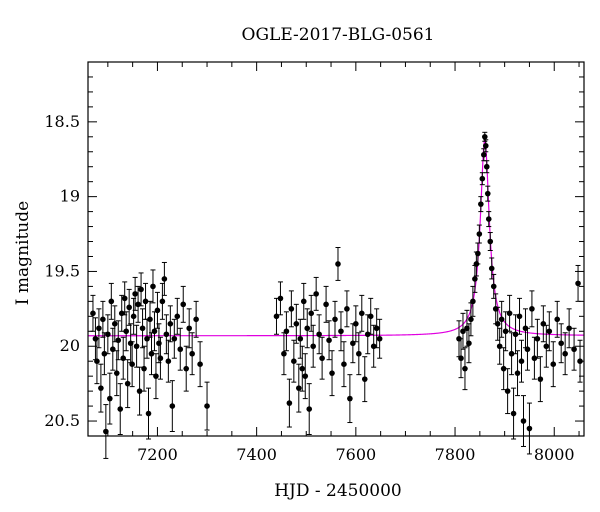 The image size is (600, 512). What do you see at coordinates (70, 196) in the screenshot?
I see `y-tick-label: 19` at bounding box center [70, 196].